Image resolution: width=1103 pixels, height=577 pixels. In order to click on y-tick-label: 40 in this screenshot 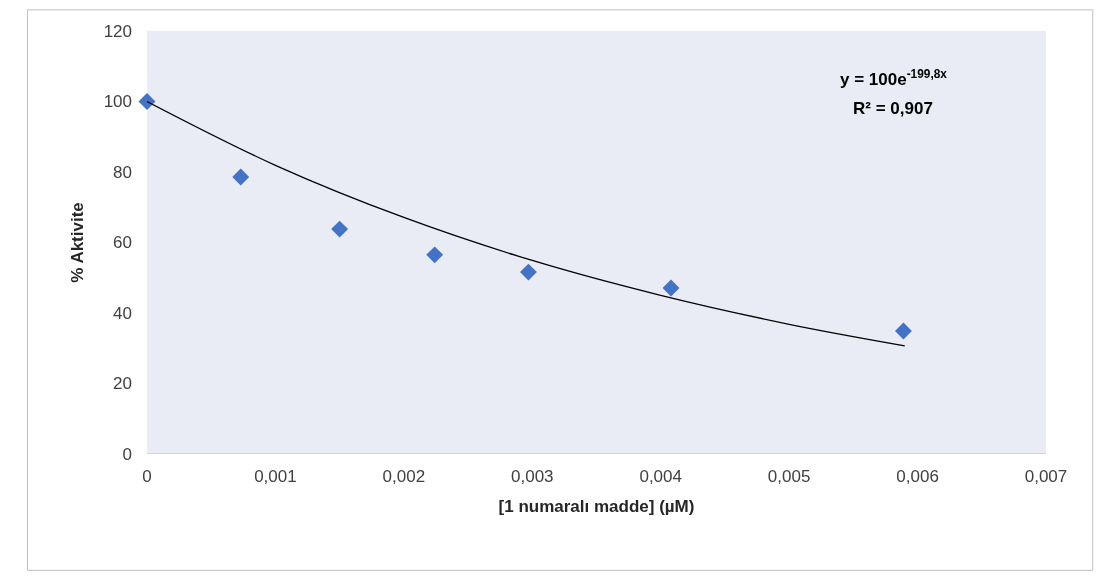, I will do `click(122, 313)`.